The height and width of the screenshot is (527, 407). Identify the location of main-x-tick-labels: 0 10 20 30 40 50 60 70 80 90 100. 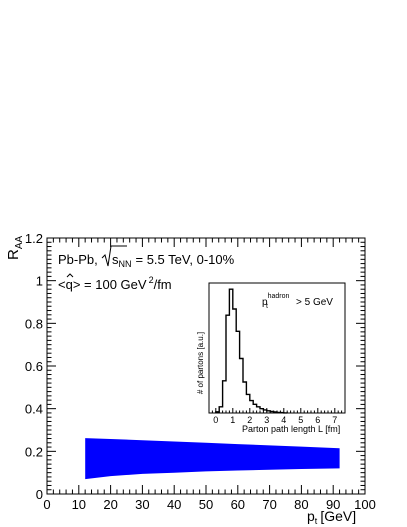
(209, 504).